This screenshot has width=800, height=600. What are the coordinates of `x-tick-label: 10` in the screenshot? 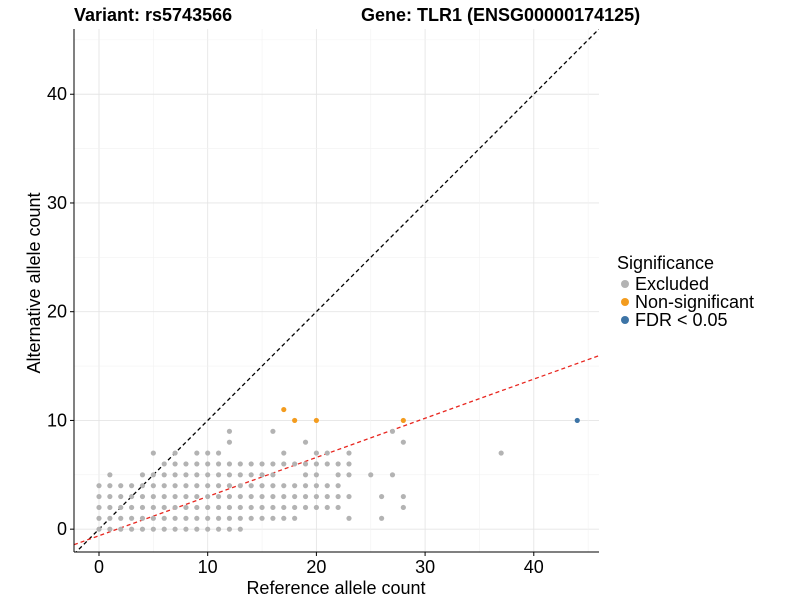 It's located at (208, 567).